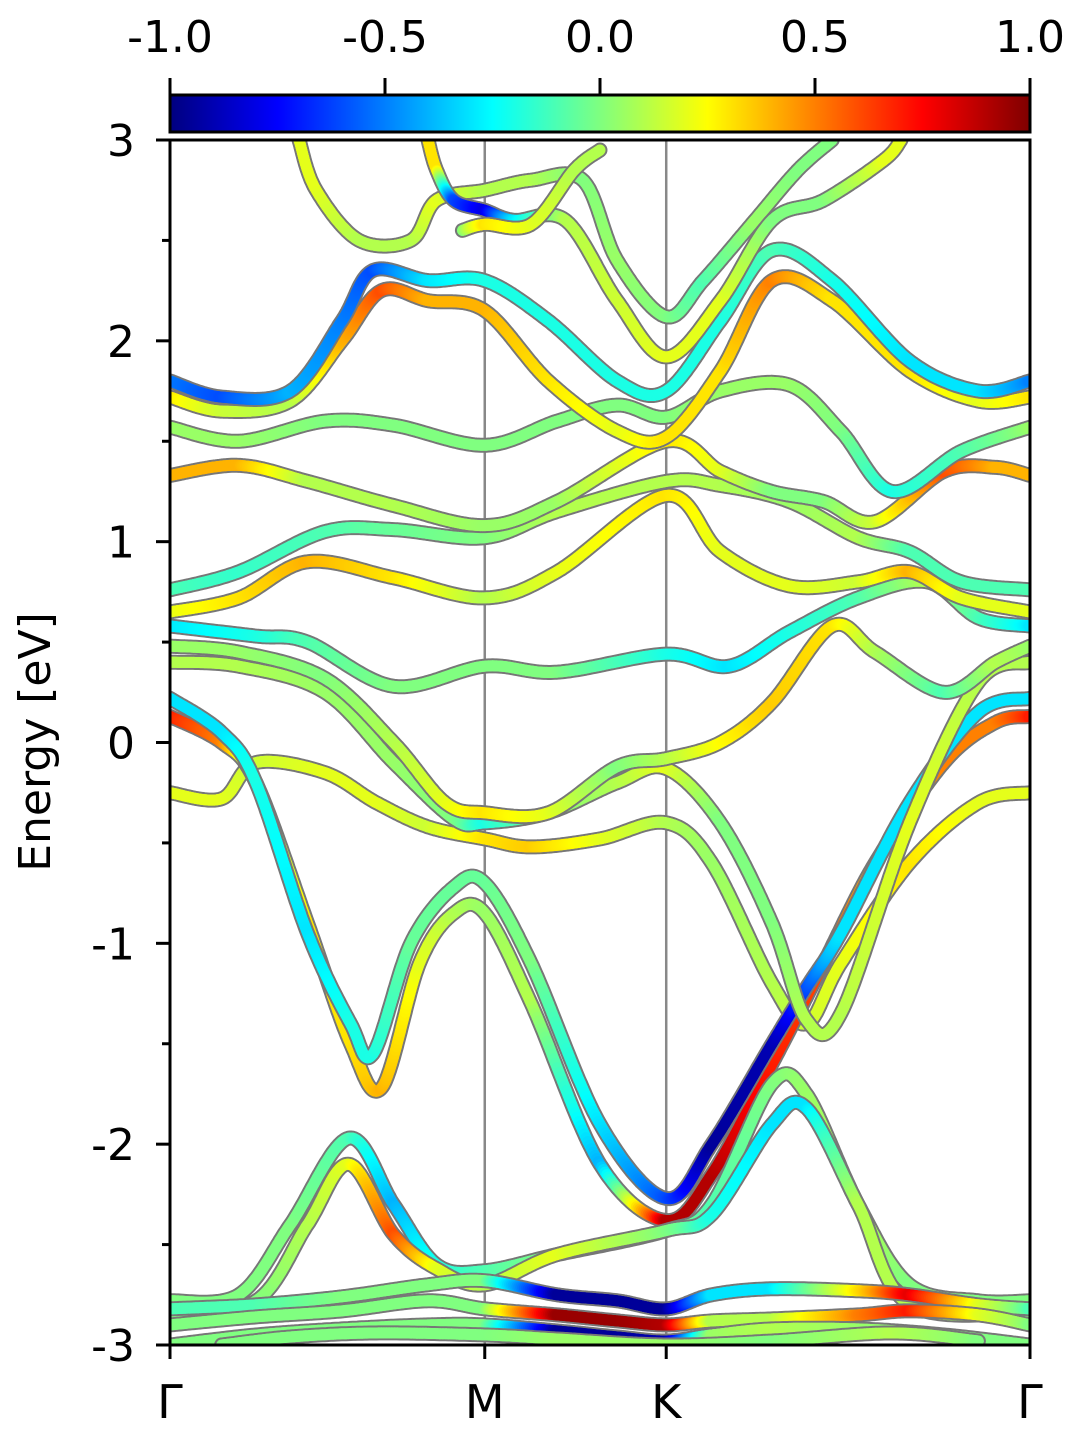 The height and width of the screenshot is (1440, 1080). Describe the element at coordinates (385, 37) in the screenshot. I see `colorbar-tick-label: -0.5` at that location.